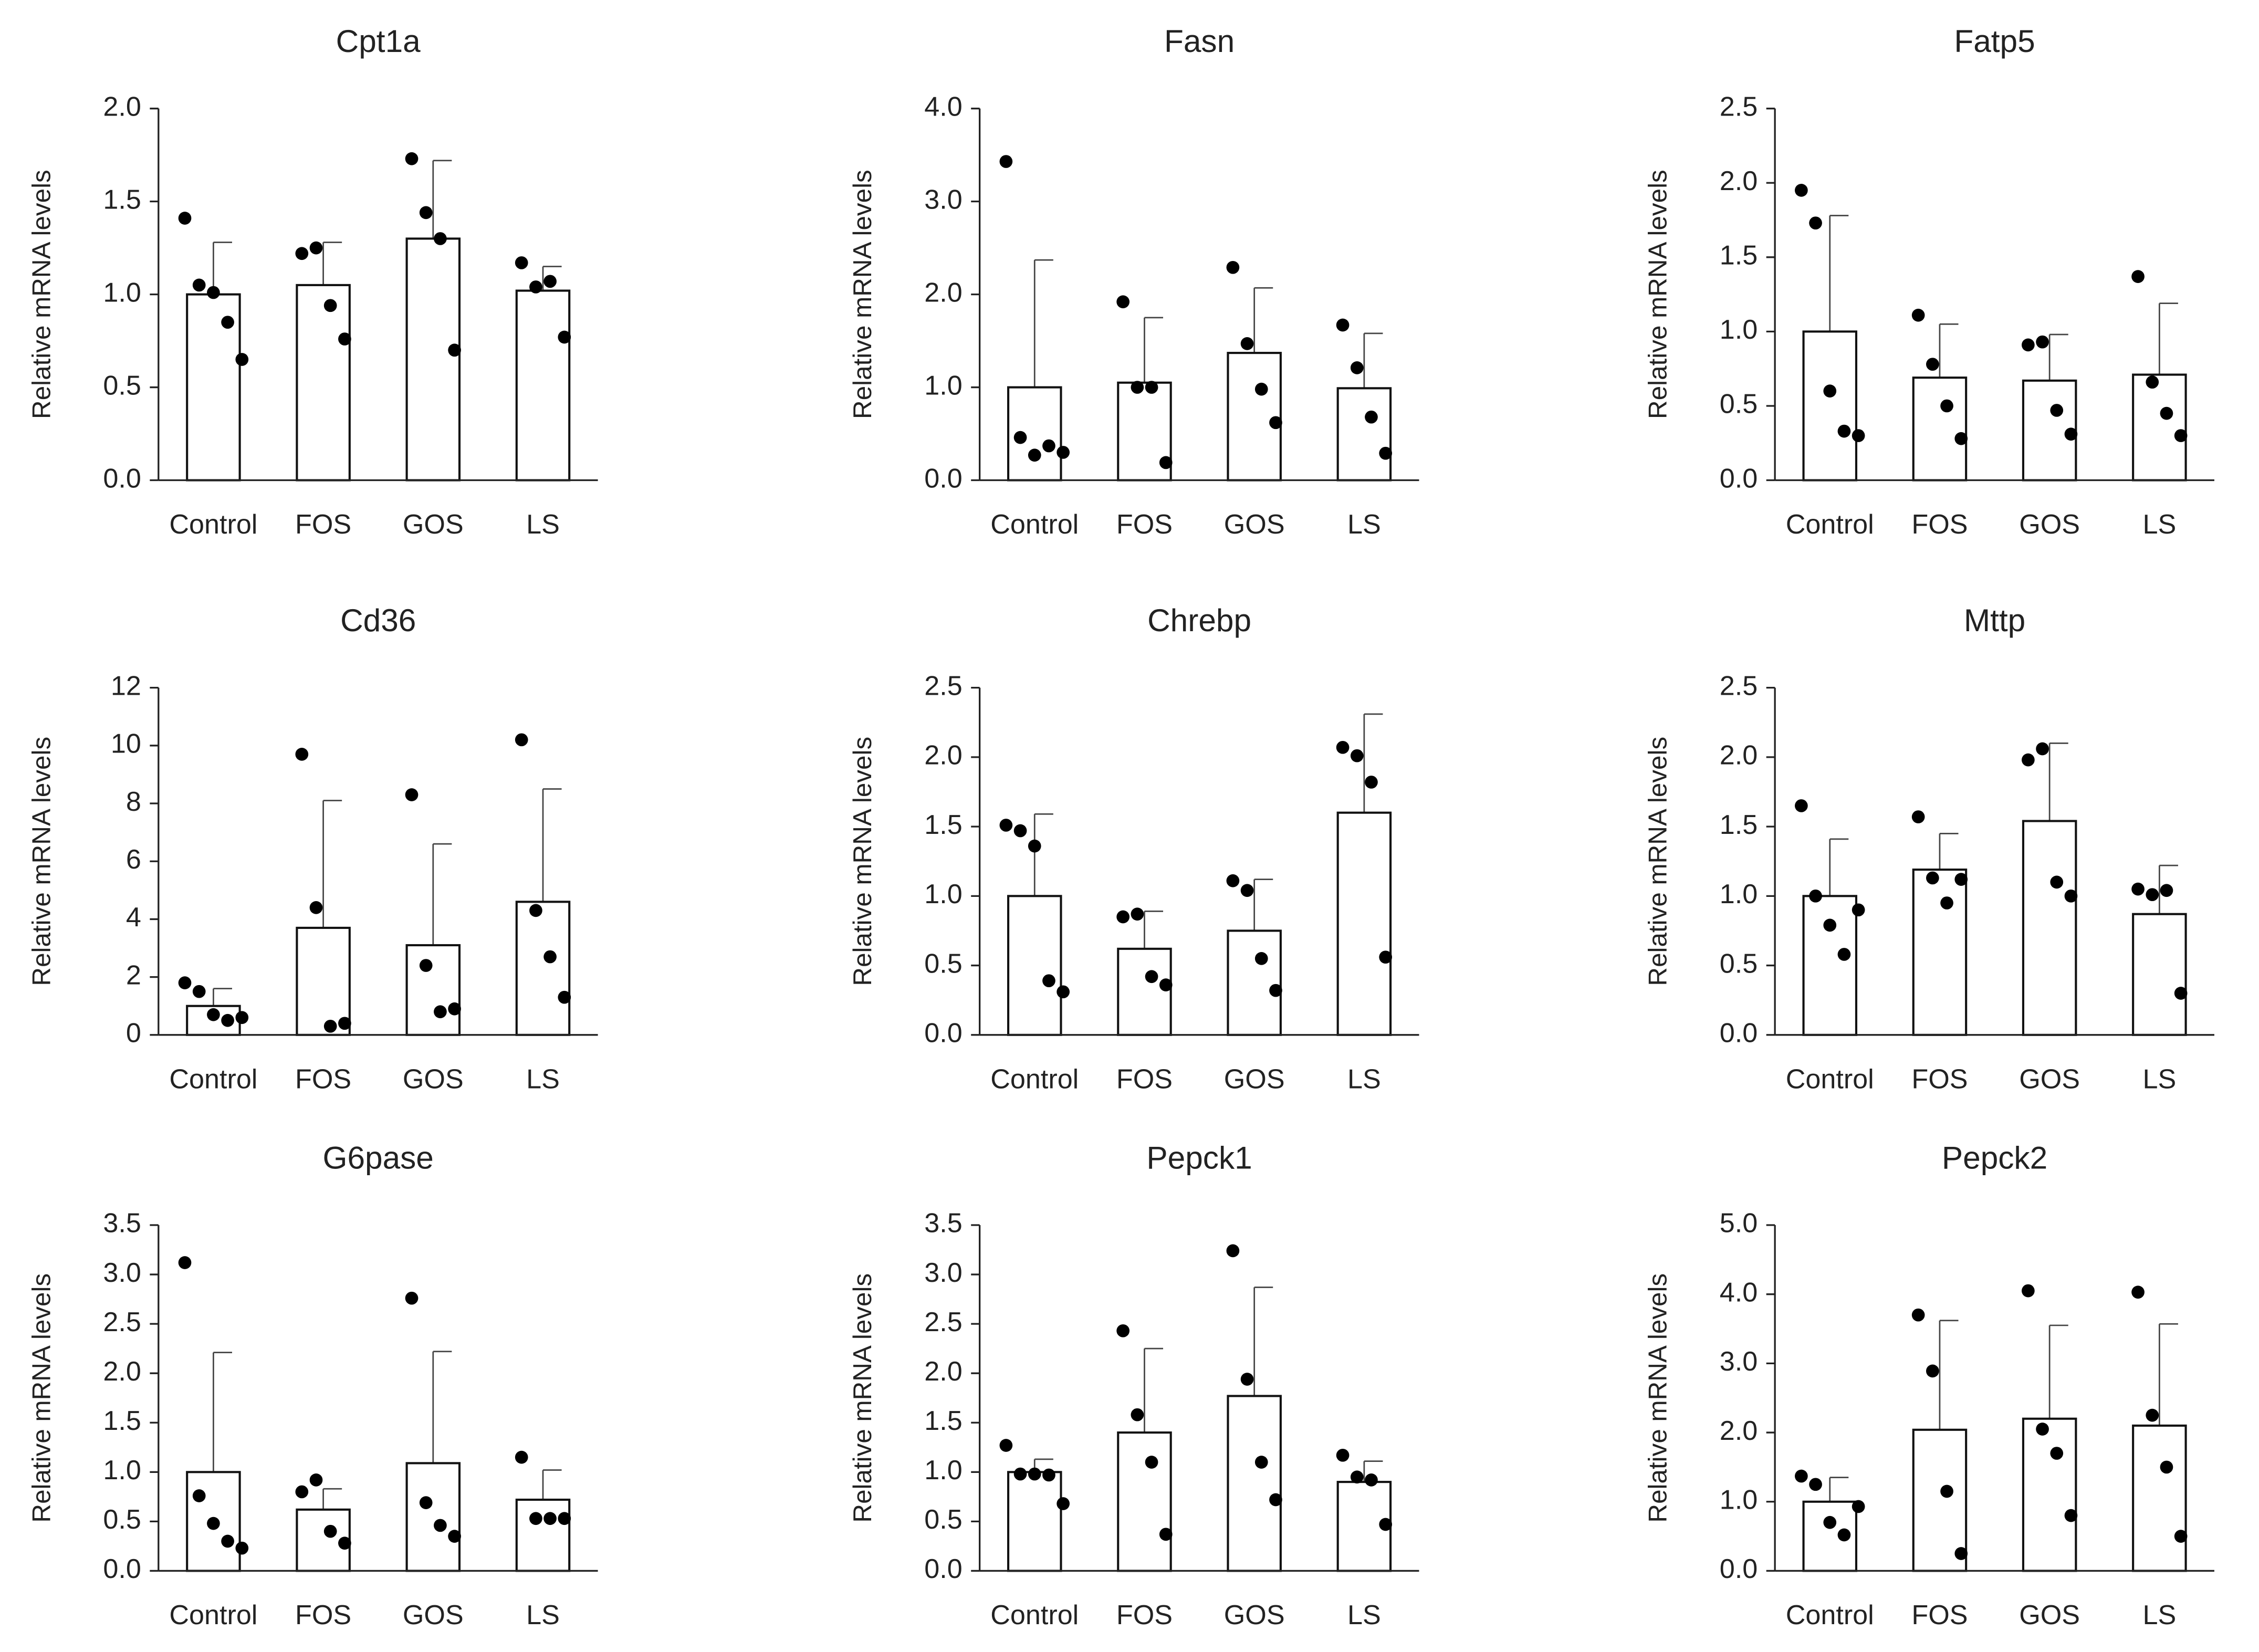 The image size is (2259, 1652). Describe the element at coordinates (1994, 41) in the screenshot. I see `chart-title: Fatp5` at that location.